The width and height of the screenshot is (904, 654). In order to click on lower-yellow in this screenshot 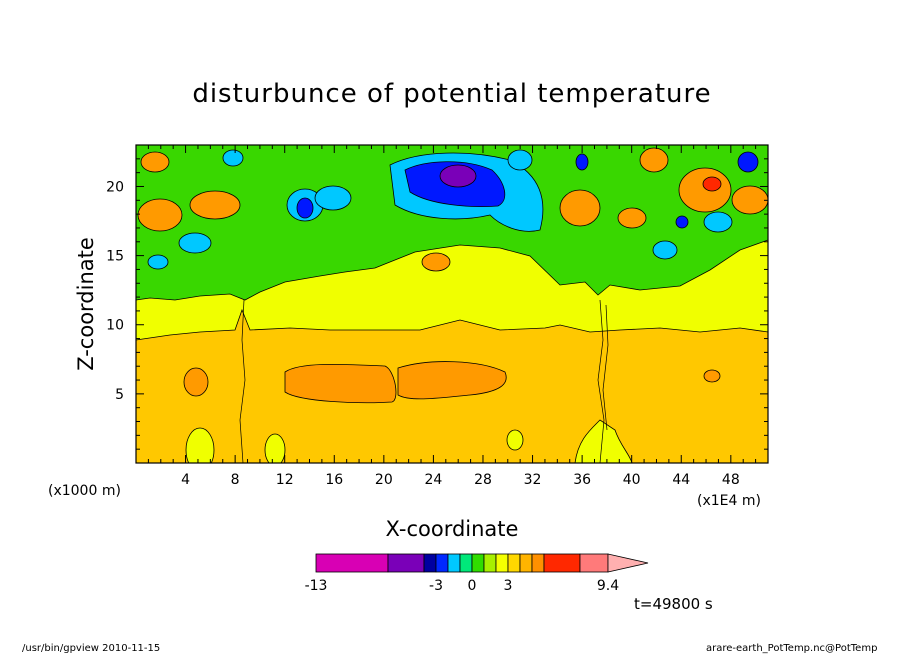, I will do `click(409, 441)`.